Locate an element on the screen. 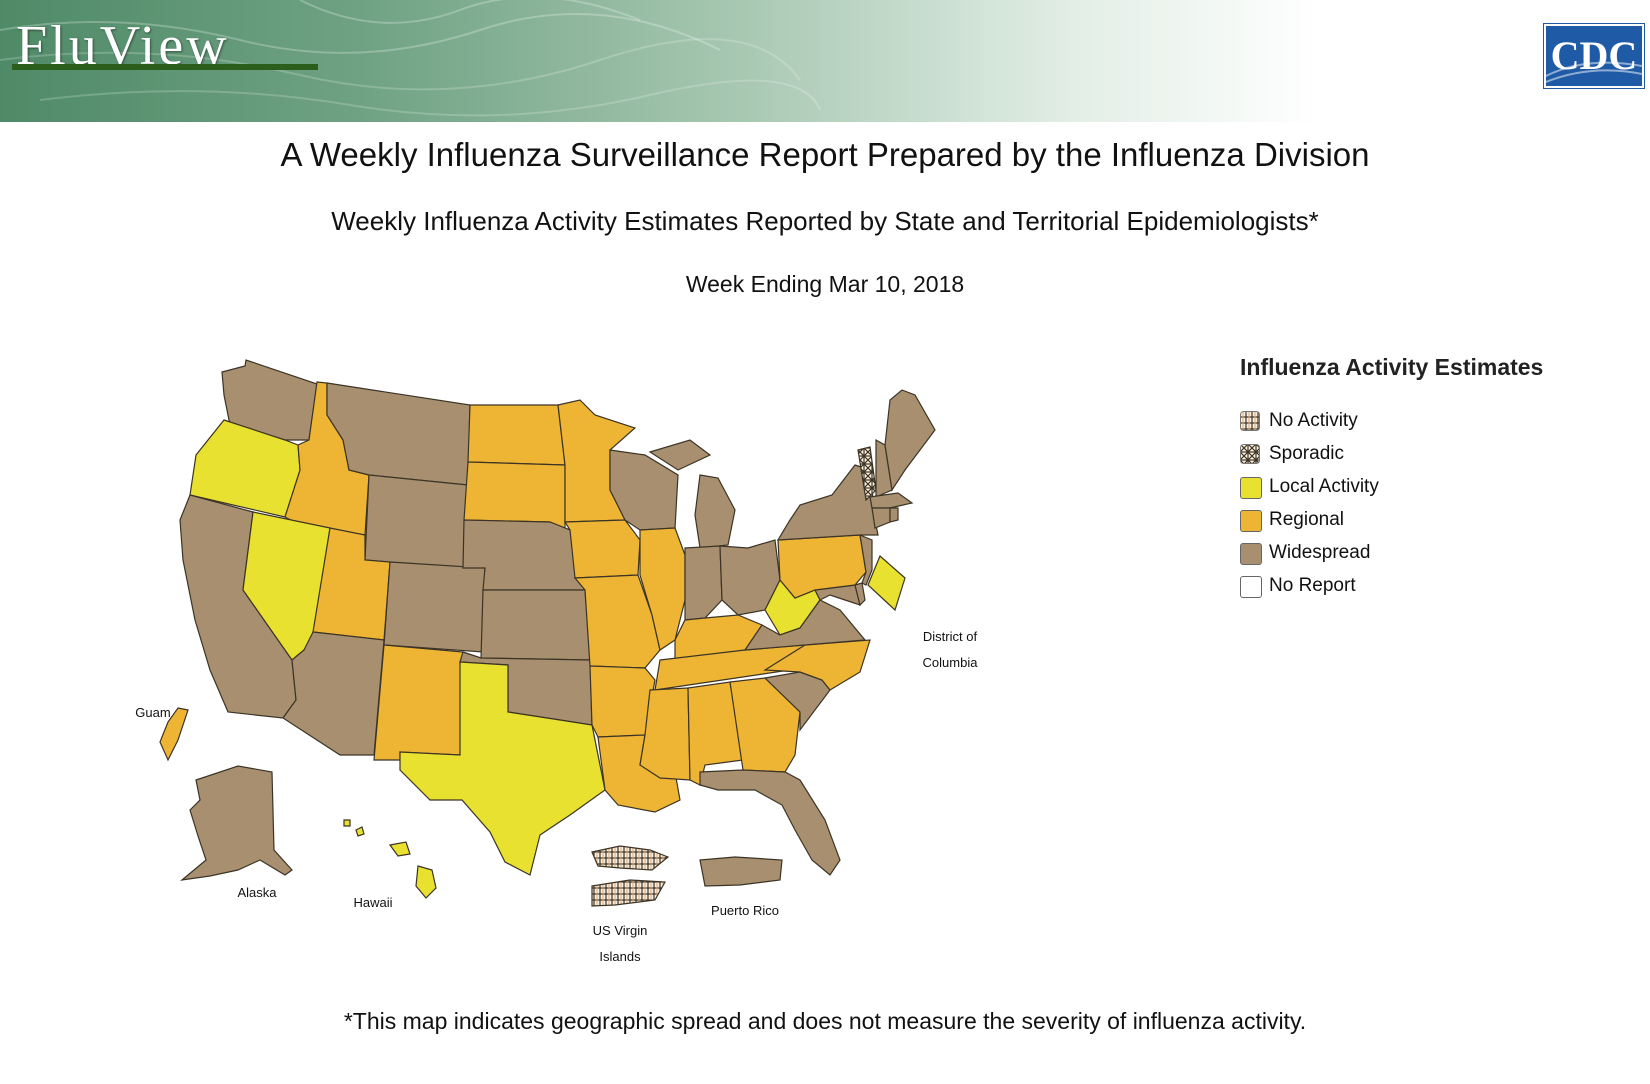  fluview-banner: FluView CDC is located at coordinates (825, 61).